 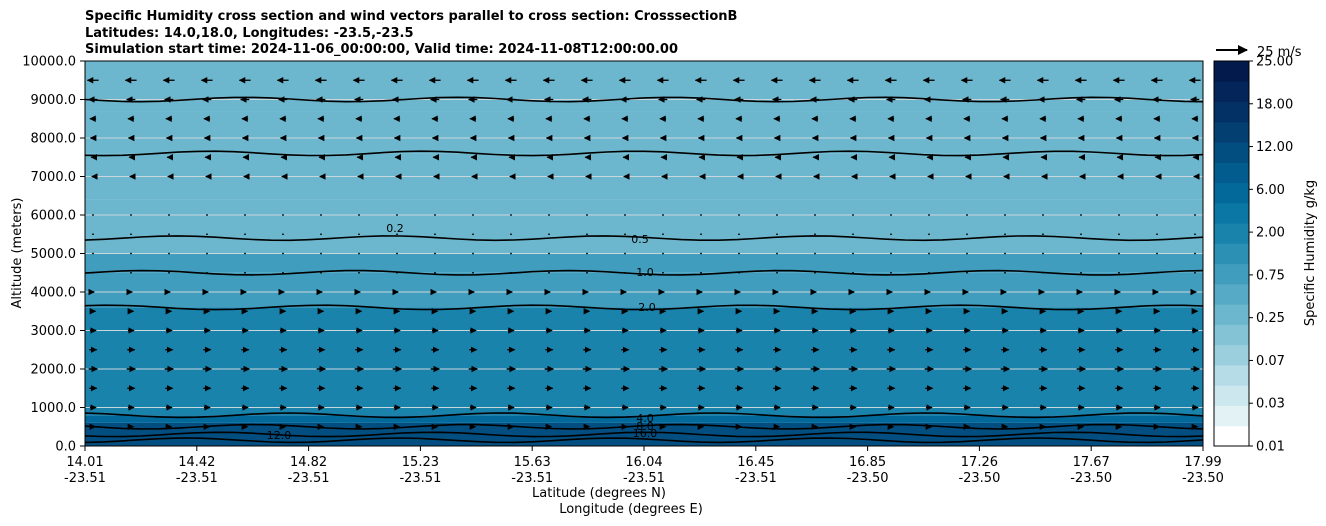 I want to click on contour-label-0-2: 0.2, so click(x=395, y=228).